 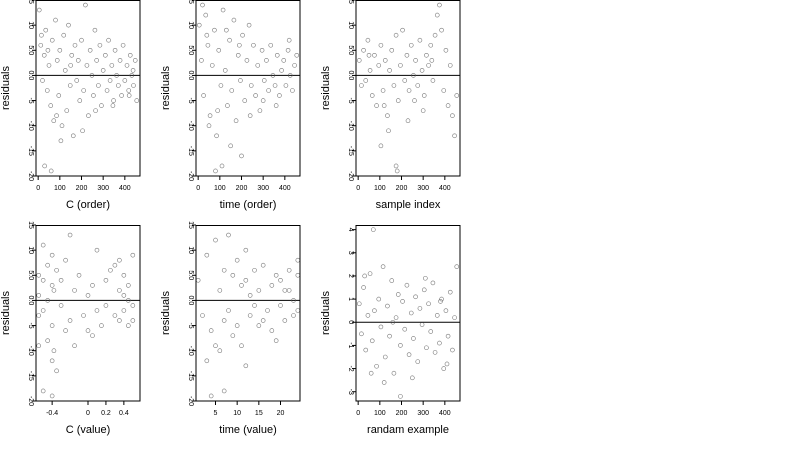 I want to click on x-tick-label: 300, so click(x=423, y=413).